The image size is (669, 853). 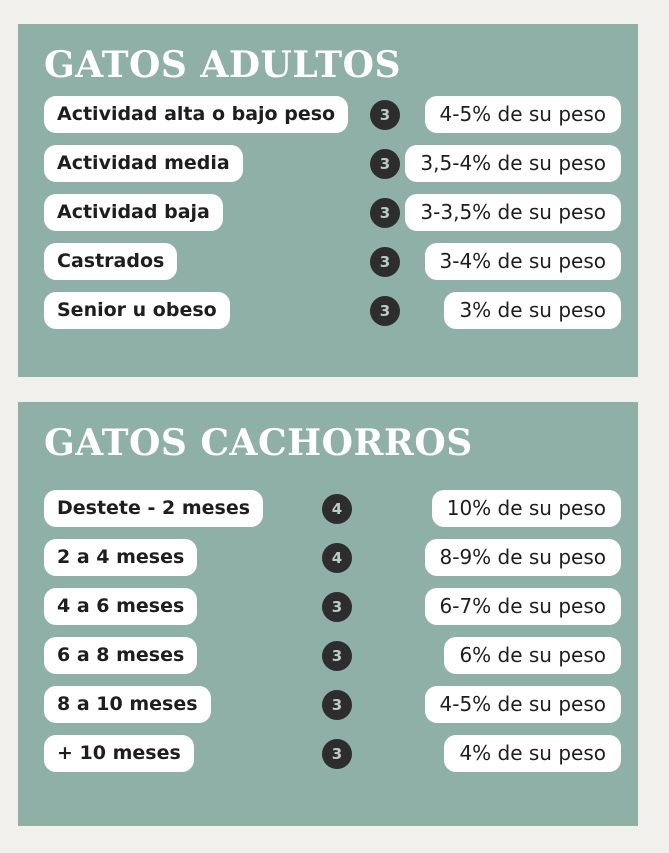 I want to click on row-value-pill: 10% de su peso, so click(x=526, y=509).